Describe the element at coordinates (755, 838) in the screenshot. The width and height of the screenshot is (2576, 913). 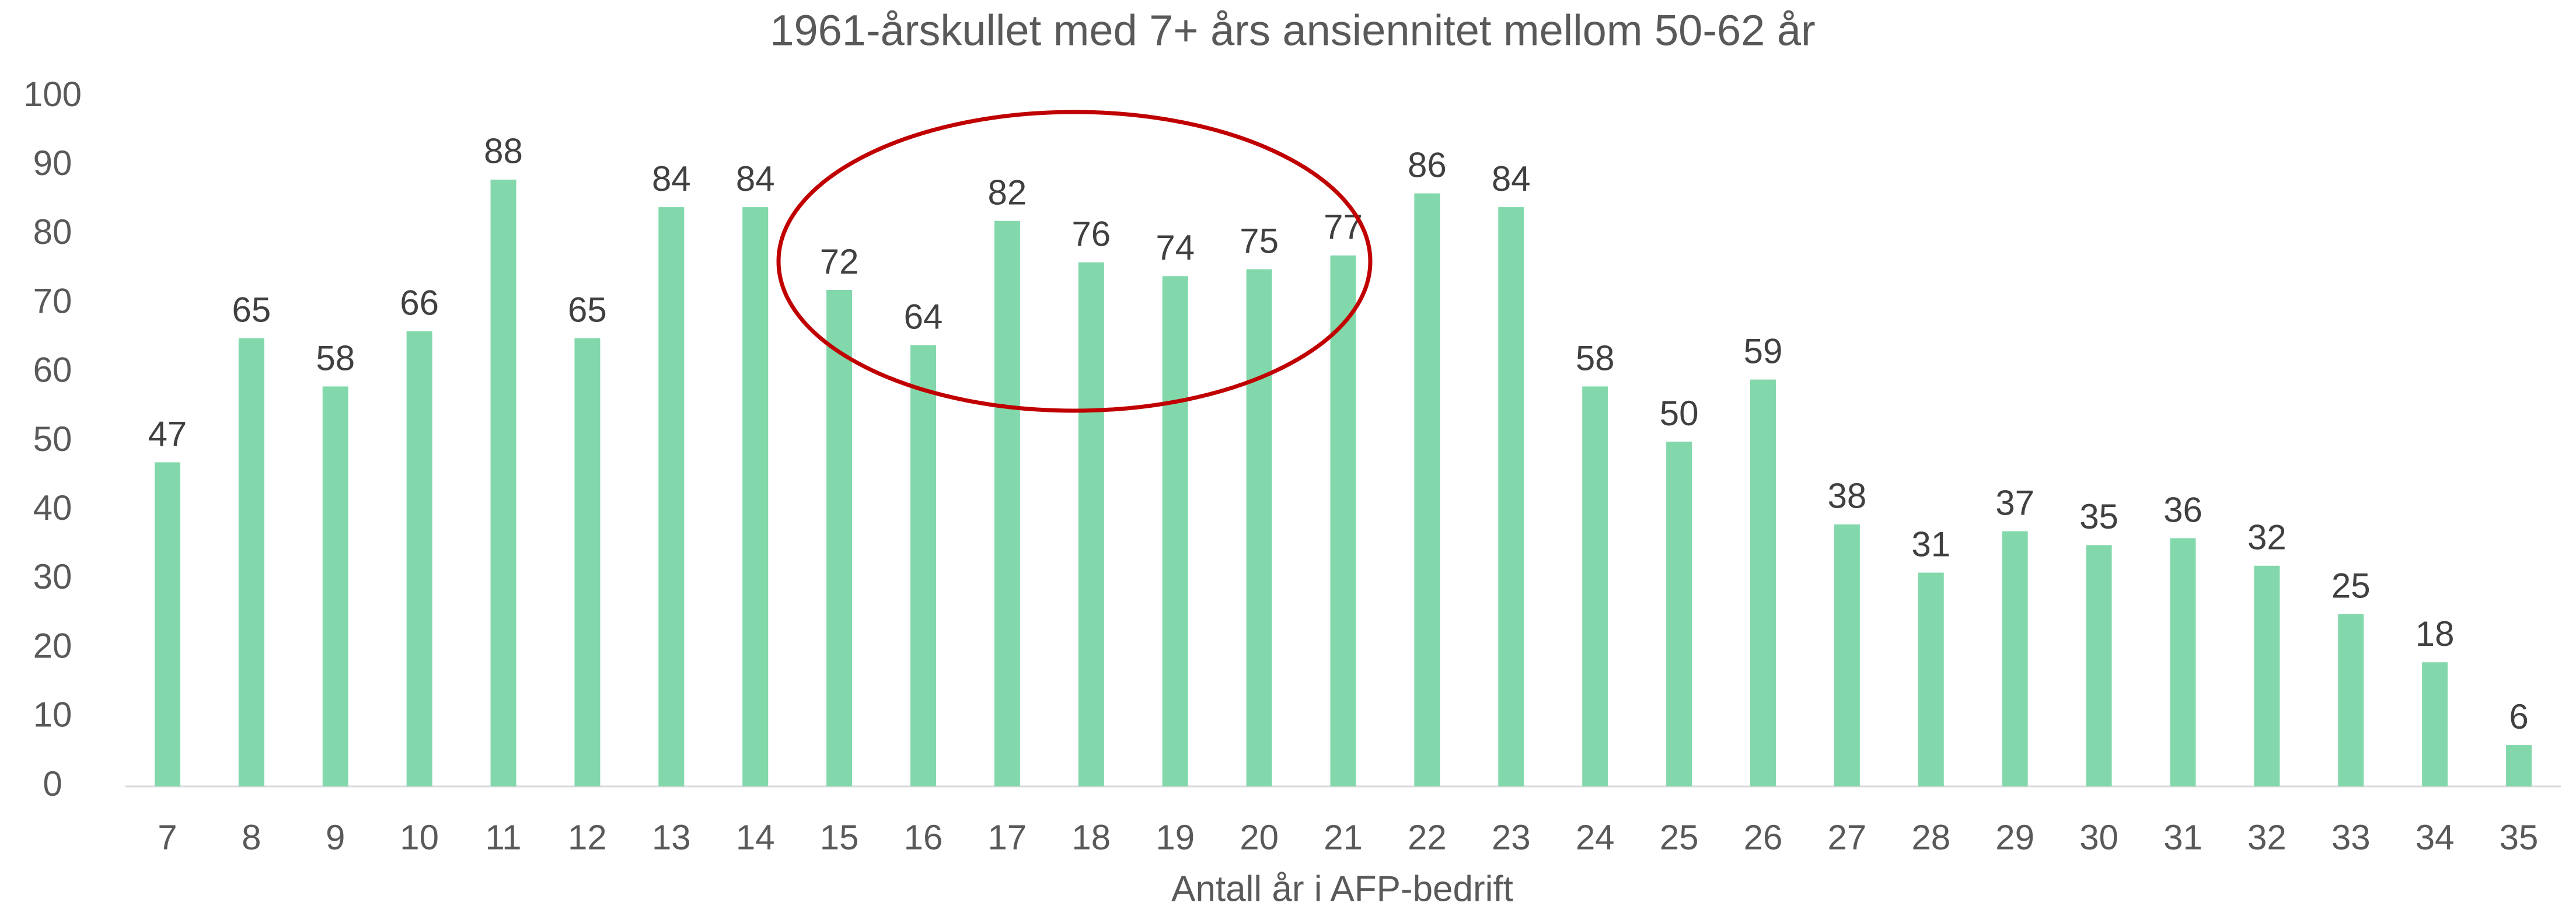
I see `x-tick-label: 14` at that location.